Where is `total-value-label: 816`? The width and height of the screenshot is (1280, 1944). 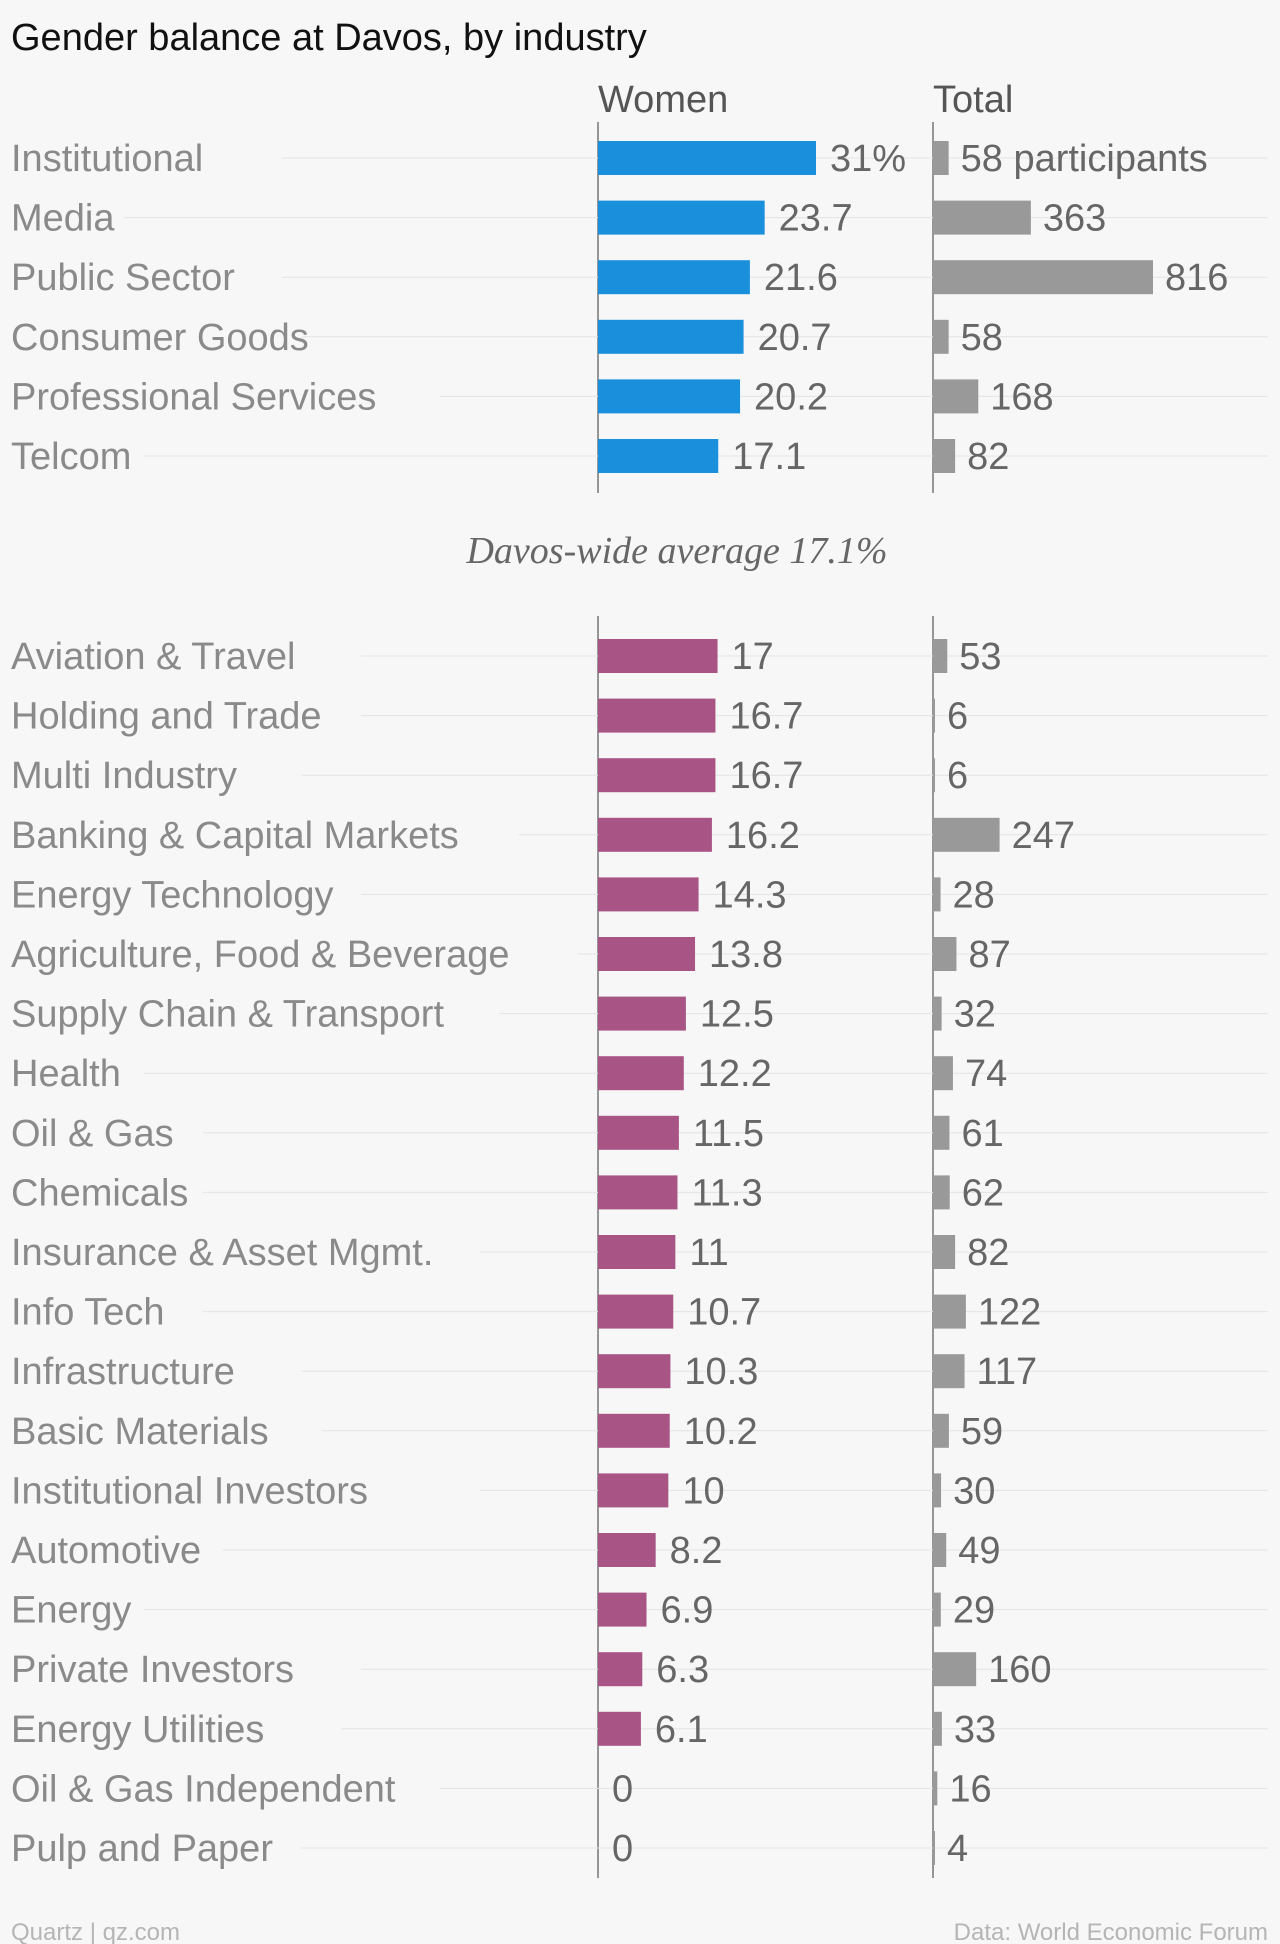 total-value-label: 816 is located at coordinates (1196, 278).